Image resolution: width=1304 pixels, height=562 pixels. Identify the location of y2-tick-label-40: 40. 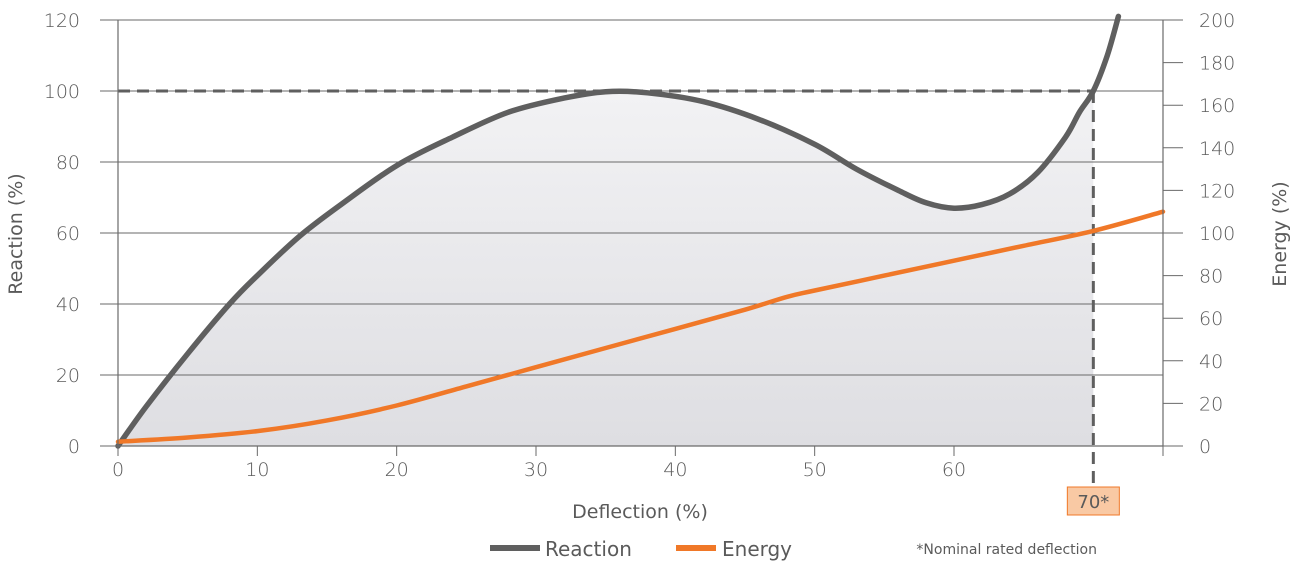
(1211, 362).